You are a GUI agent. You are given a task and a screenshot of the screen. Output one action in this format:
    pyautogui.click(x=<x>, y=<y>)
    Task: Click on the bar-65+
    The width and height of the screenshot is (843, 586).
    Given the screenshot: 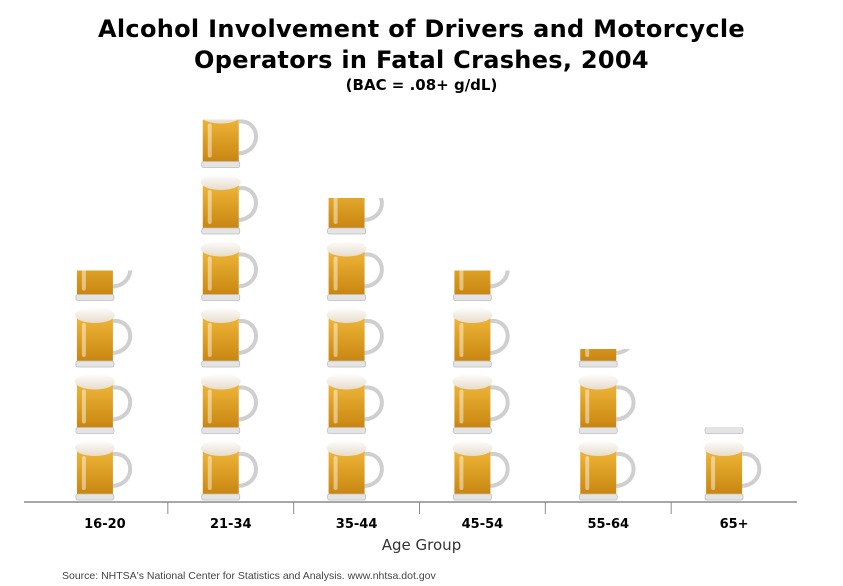 What is the action you would take?
    pyautogui.click(x=733, y=464)
    